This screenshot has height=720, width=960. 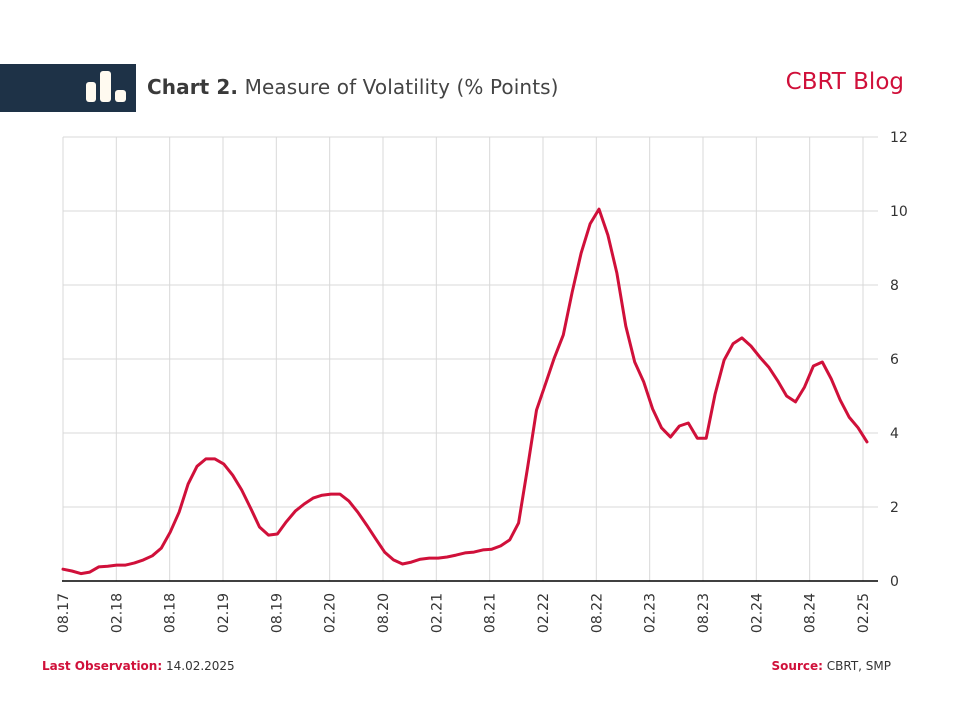 What do you see at coordinates (384, 613) in the screenshot?
I see `x-tick-label: 08.20` at bounding box center [384, 613].